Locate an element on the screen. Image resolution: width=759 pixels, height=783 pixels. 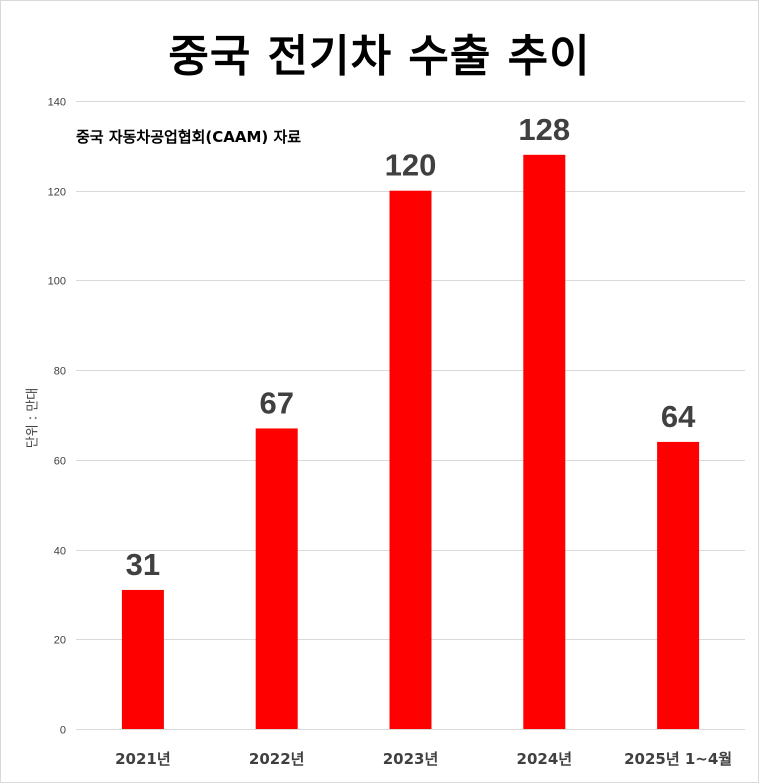
data-label: 120 is located at coordinates (411, 165).